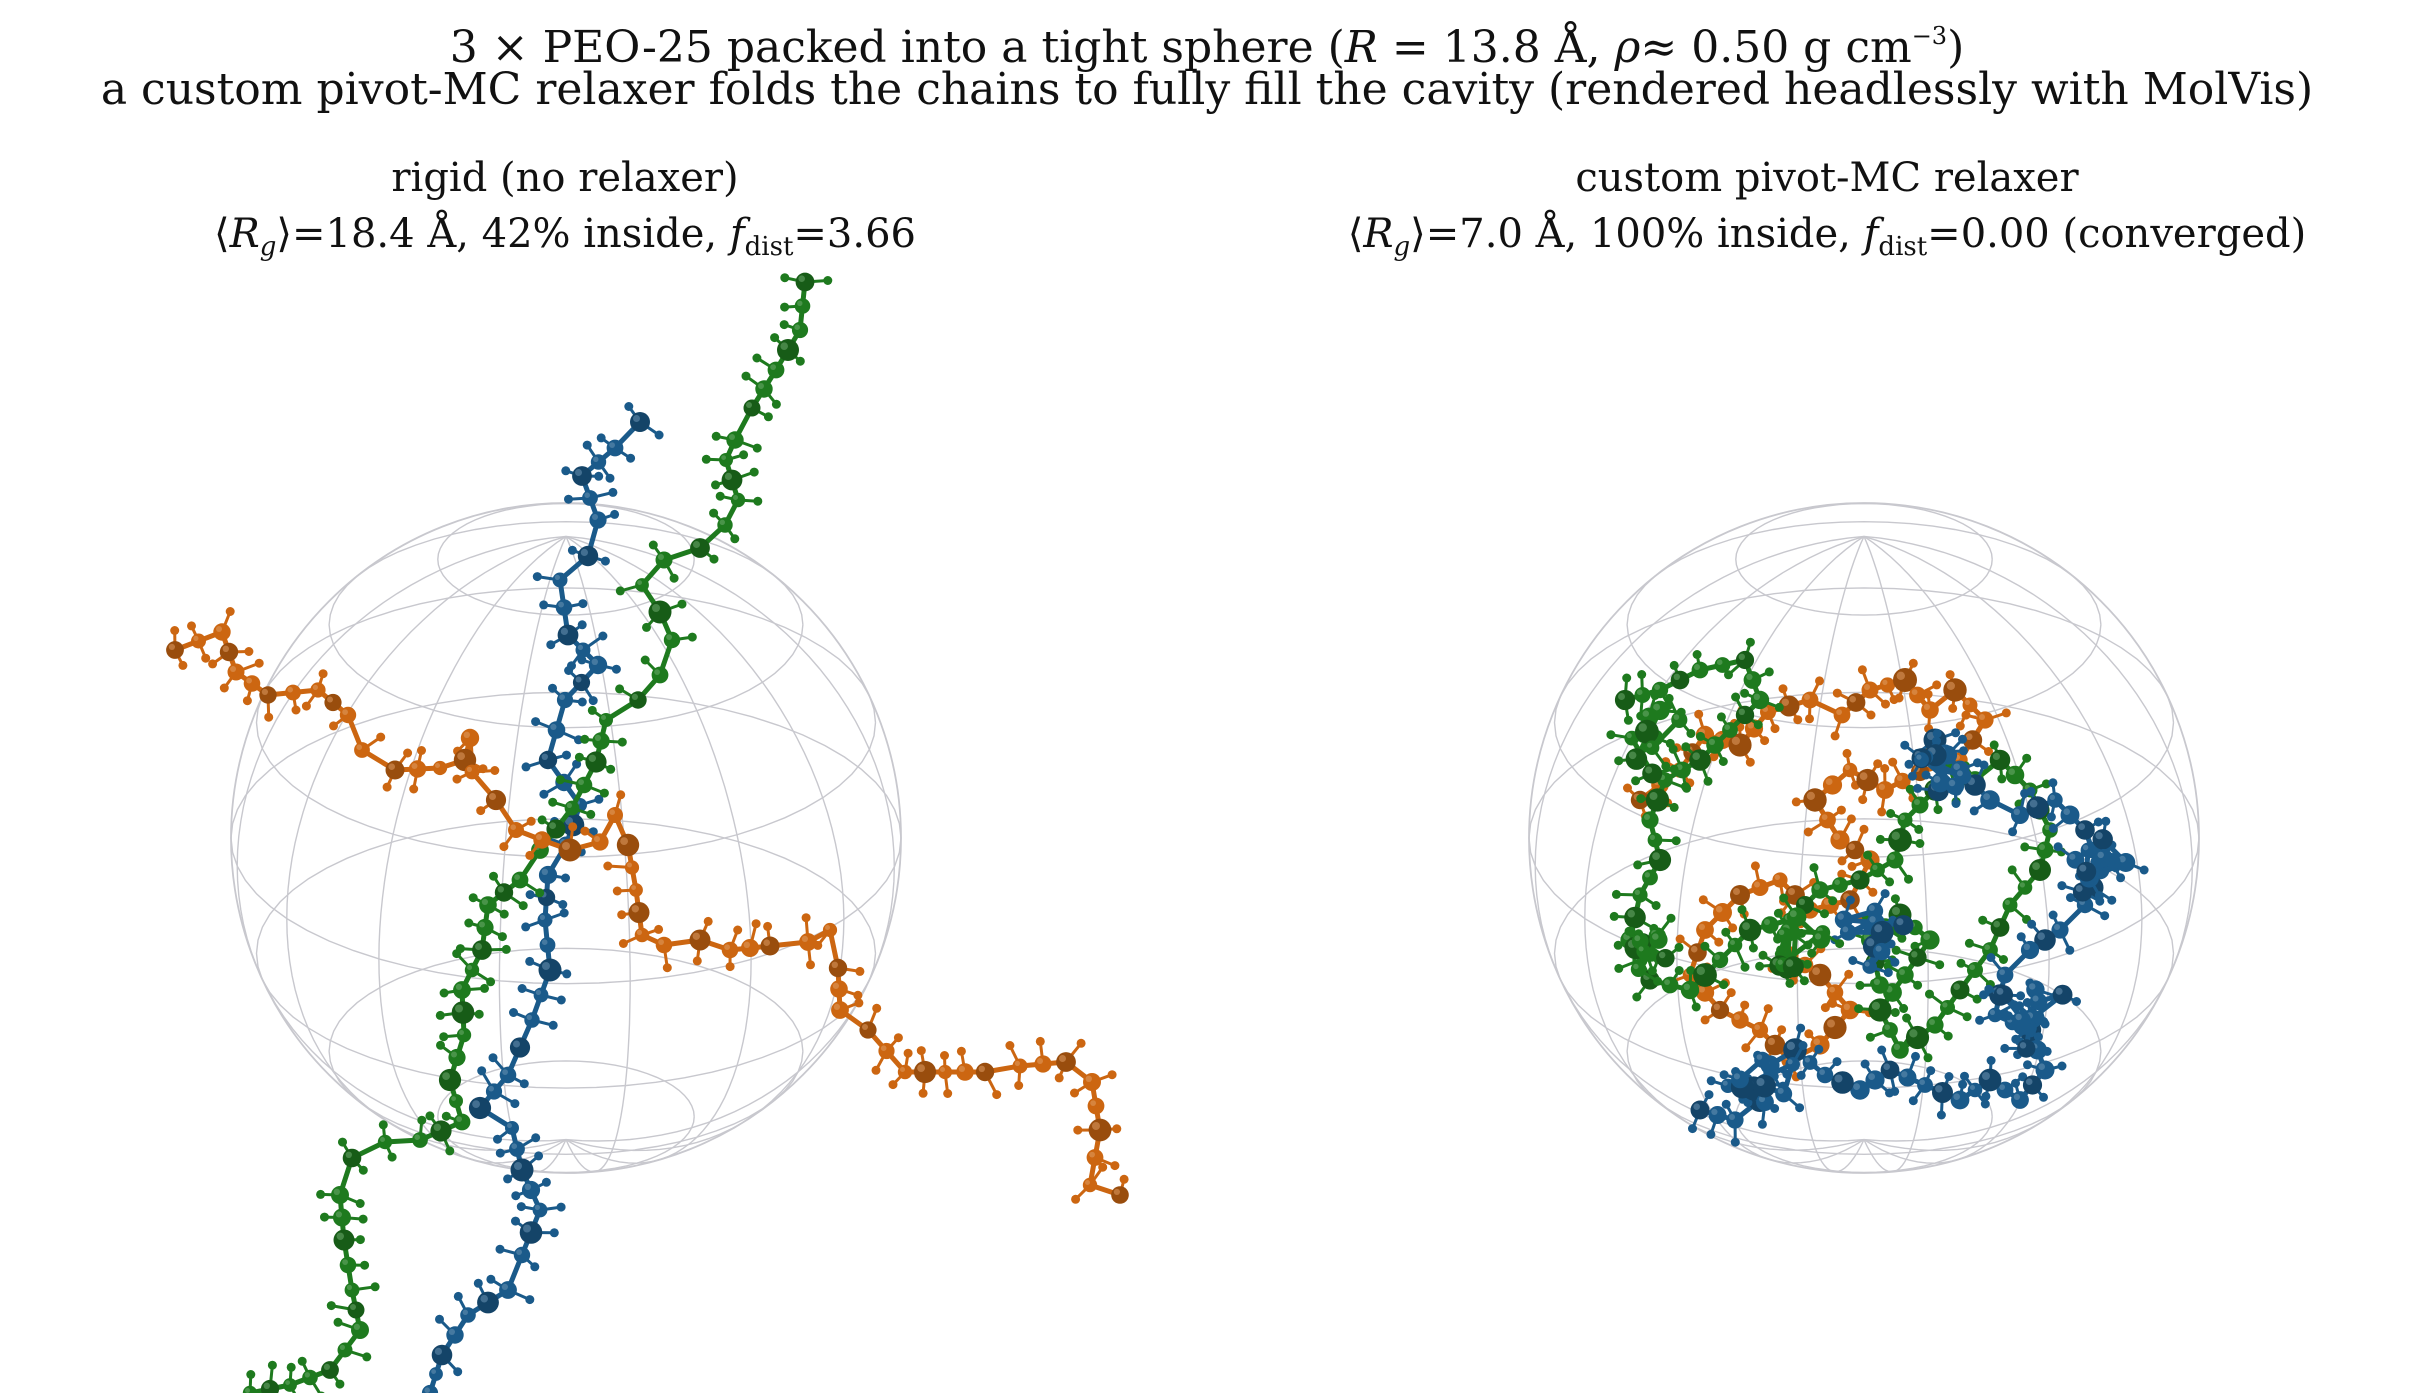 This screenshot has height=1393, width=2414. I want to click on right-molecule-chains, so click(1877, 892).